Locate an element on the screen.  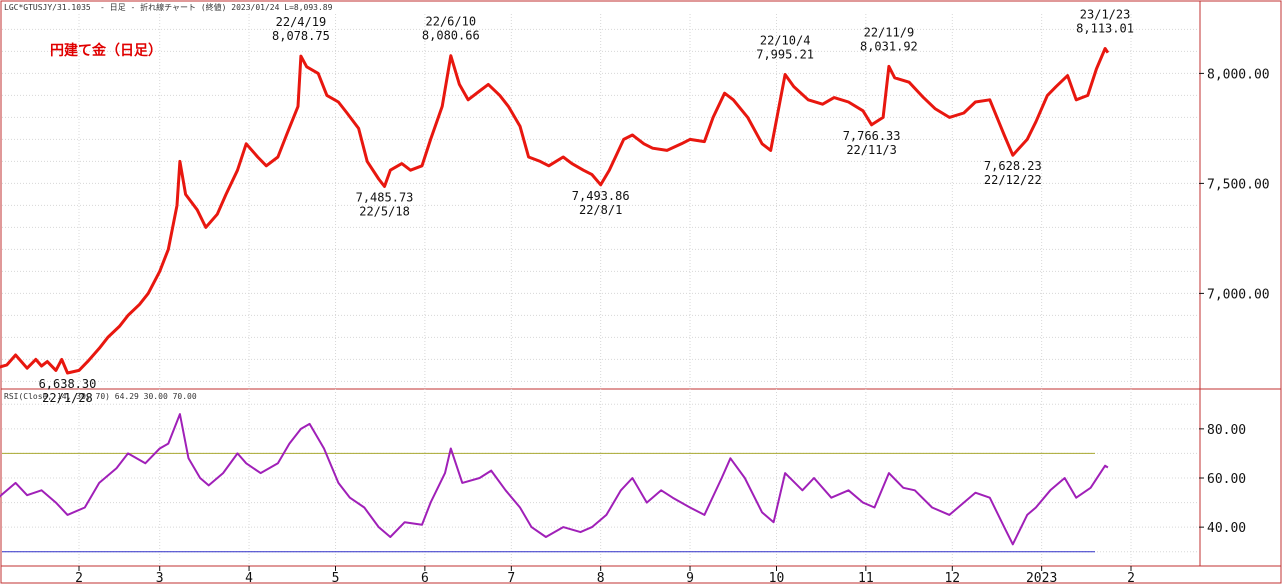
rsi-ytick-label: 80.00 is located at coordinates (1226, 430).